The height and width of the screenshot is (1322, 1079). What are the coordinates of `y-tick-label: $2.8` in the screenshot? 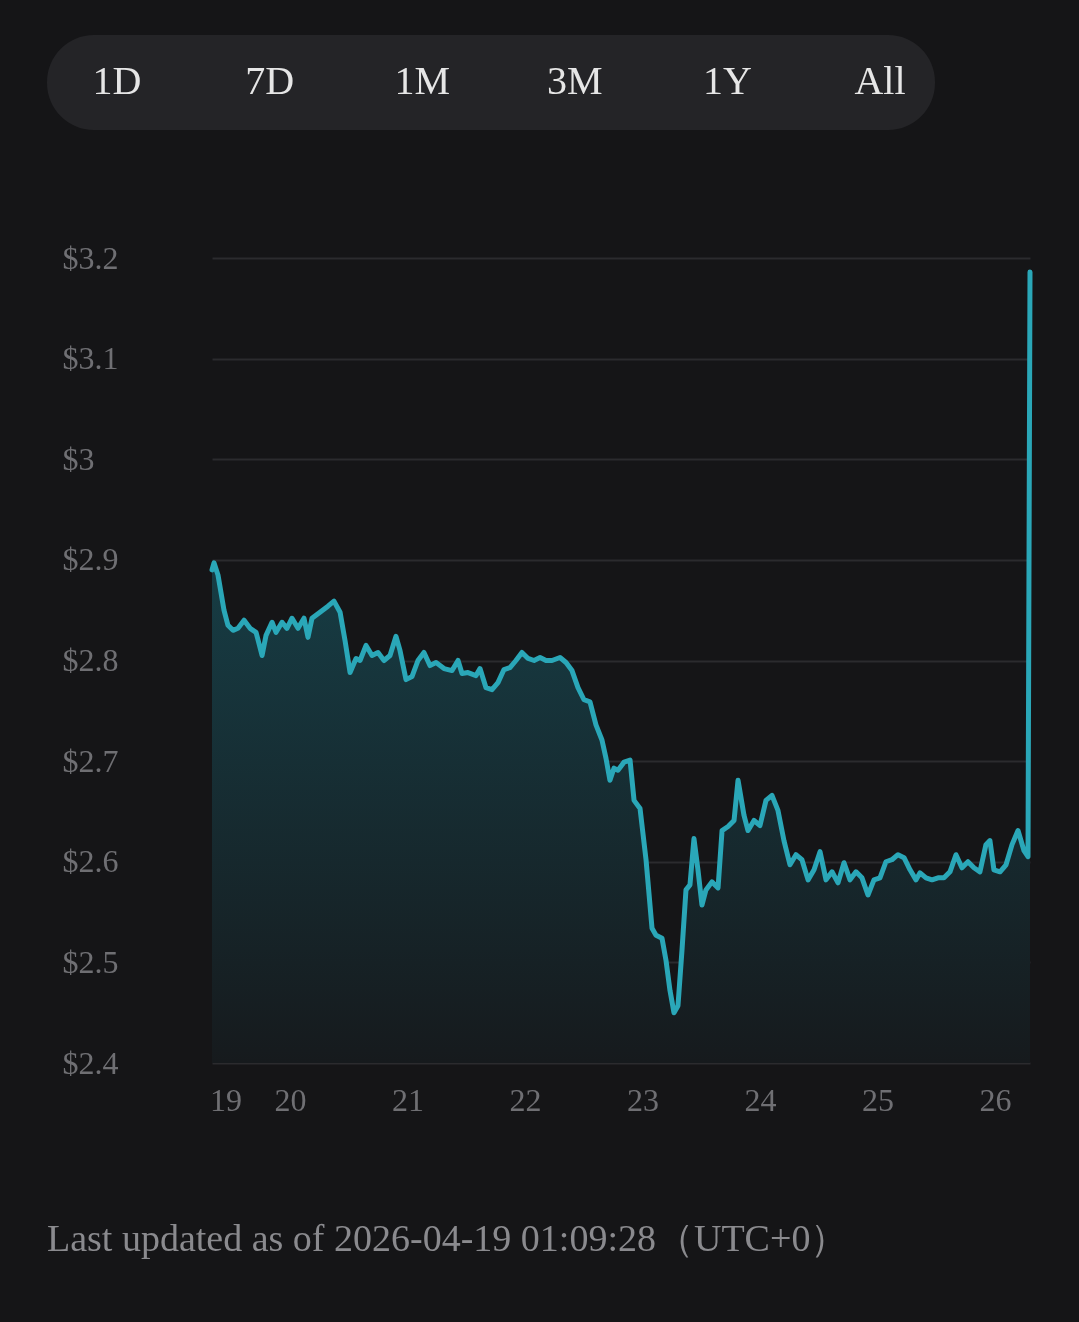 It's located at (90, 660).